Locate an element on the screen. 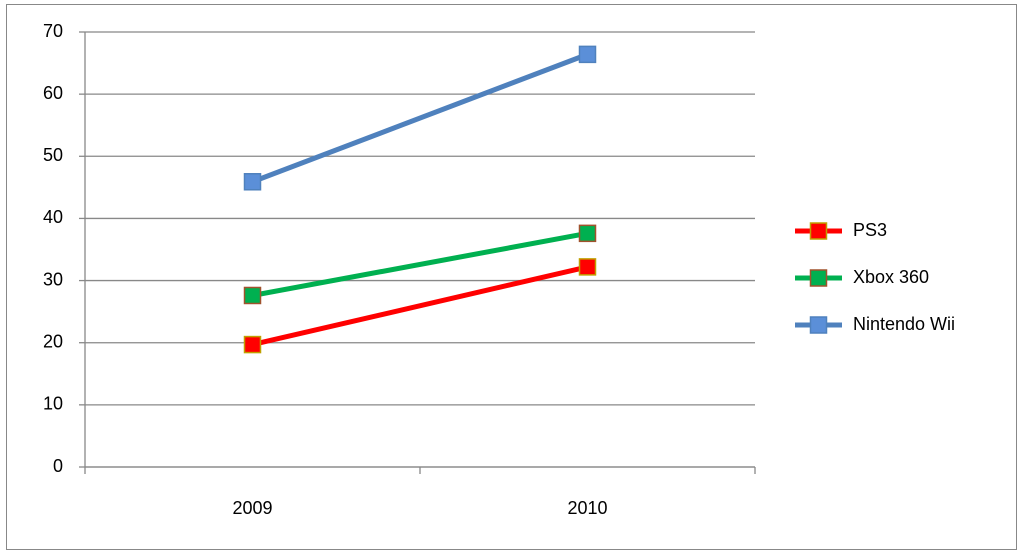 The height and width of the screenshot is (560, 1024). legend-label: Nintendo Wii is located at coordinates (904, 324).